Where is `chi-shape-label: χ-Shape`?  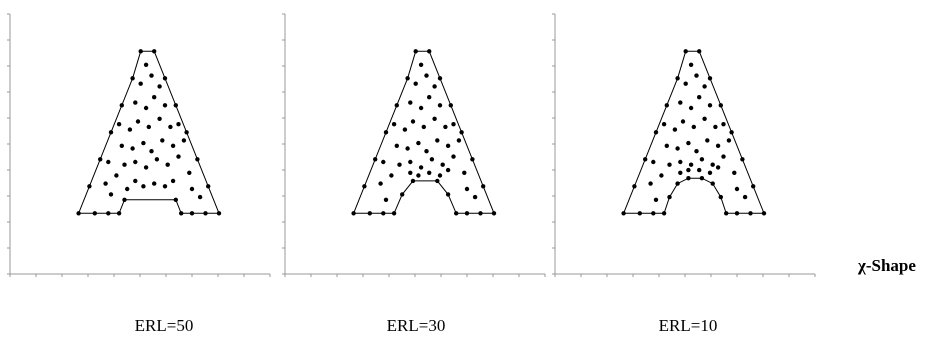
chi-shape-label: χ-Shape is located at coordinates (887, 265).